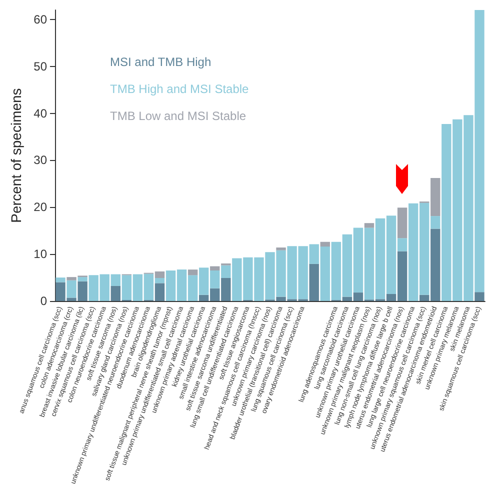 The image size is (487, 493). I want to click on y-tick-label: 30, so click(41, 160).